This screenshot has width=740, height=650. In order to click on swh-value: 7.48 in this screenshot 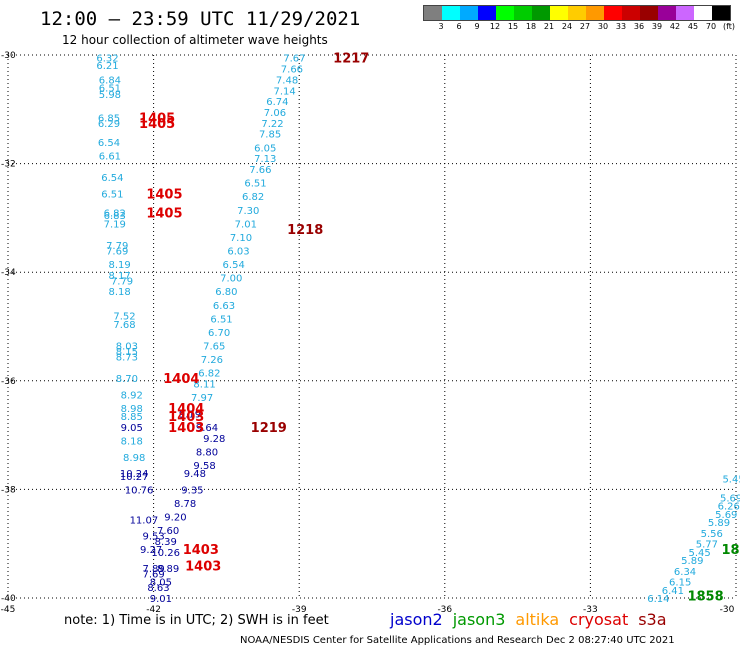, I will do `click(287, 80)`.